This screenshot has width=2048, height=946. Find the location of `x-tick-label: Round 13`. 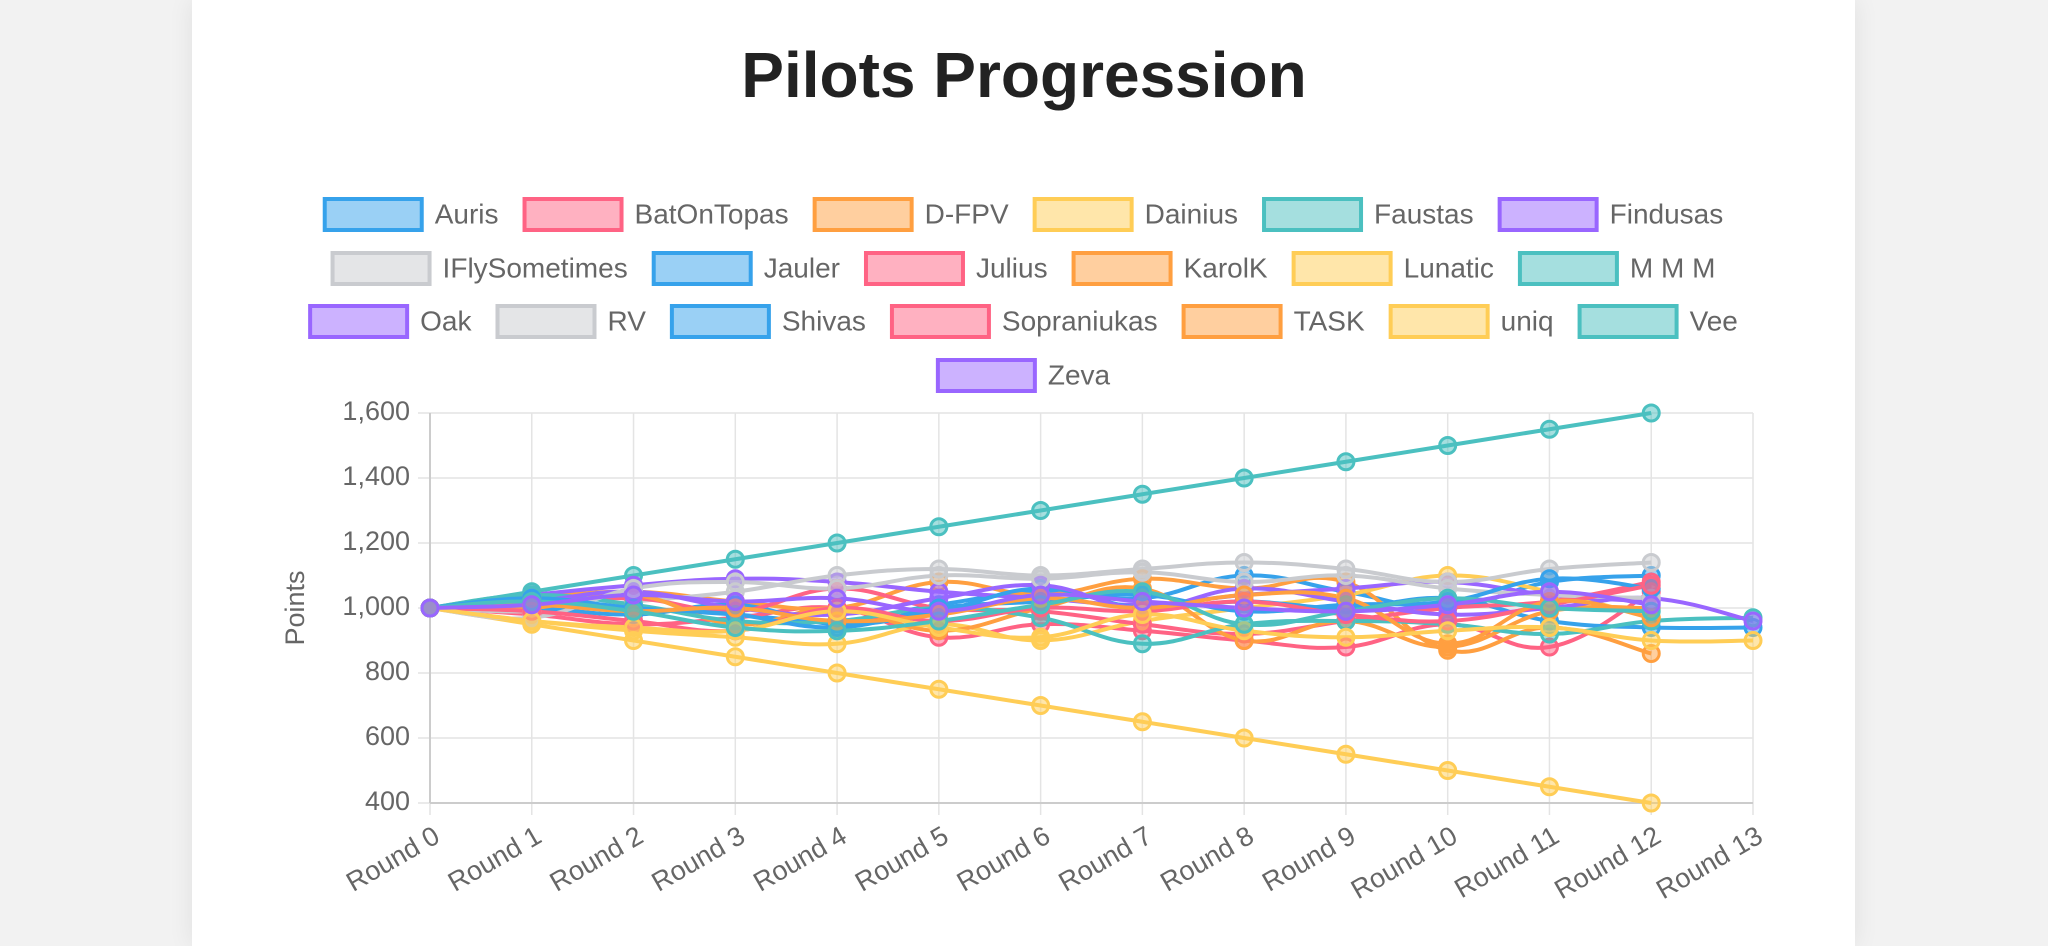

x-tick-label: Round 13 is located at coordinates (1709, 862).